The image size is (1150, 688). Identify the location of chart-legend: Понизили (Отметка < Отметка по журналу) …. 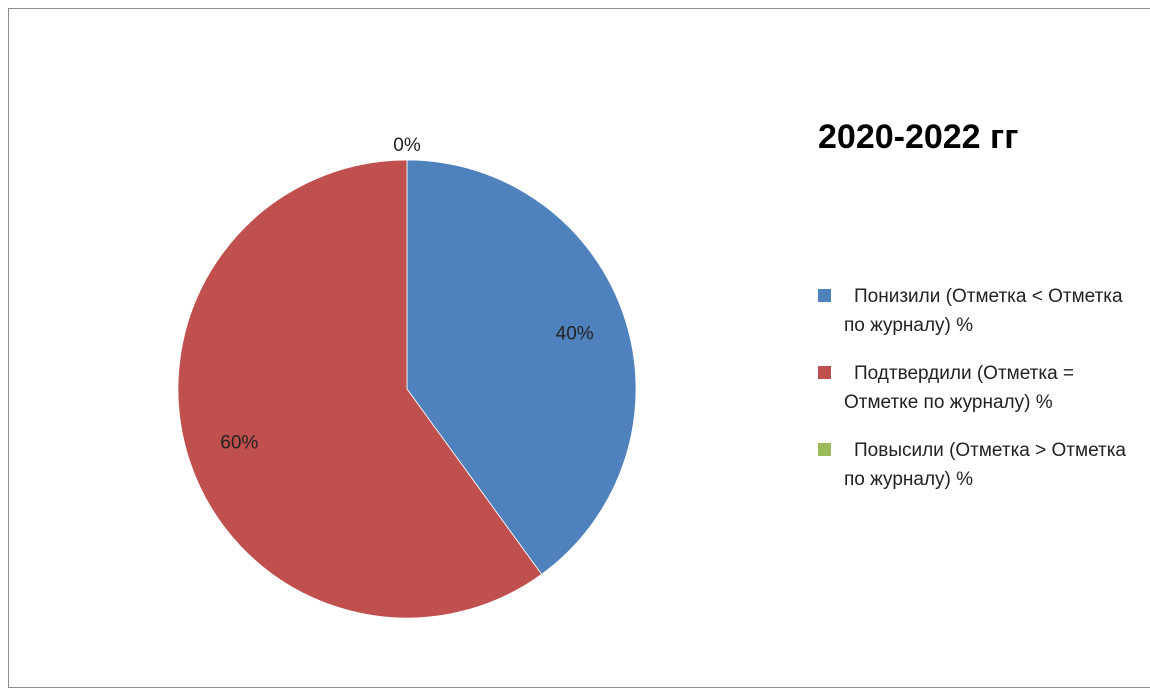
(983, 397).